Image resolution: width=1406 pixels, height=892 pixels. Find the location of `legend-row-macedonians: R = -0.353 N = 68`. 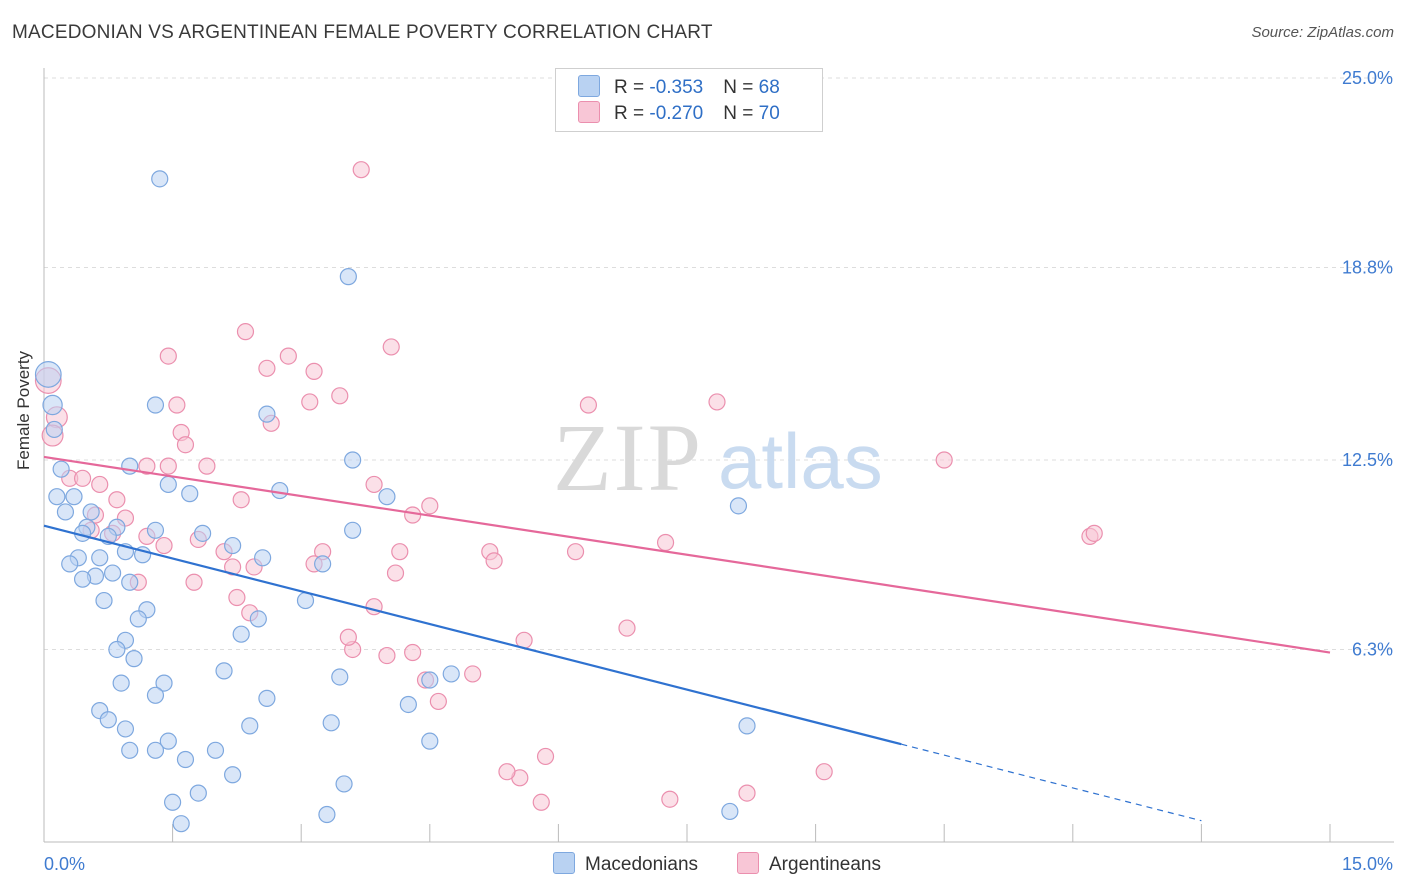

legend-row-macedonians: R = -0.353 N = 68 is located at coordinates (679, 87).